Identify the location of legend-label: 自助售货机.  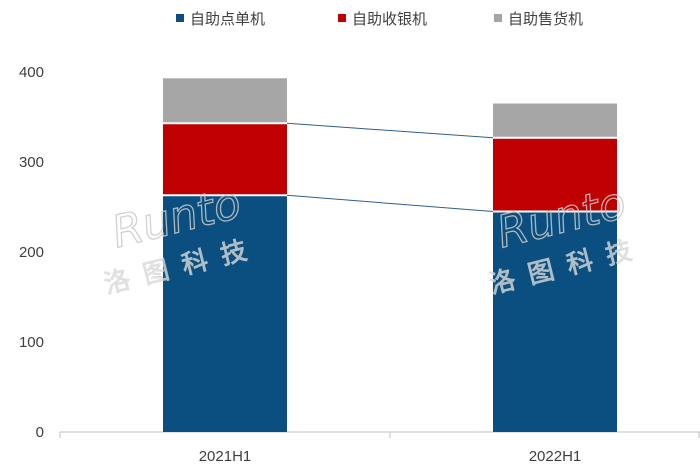
(545, 19).